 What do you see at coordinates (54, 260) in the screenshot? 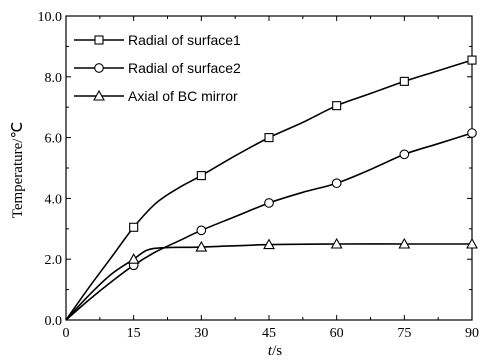
I see `y-tick-label: 2.0` at bounding box center [54, 260].